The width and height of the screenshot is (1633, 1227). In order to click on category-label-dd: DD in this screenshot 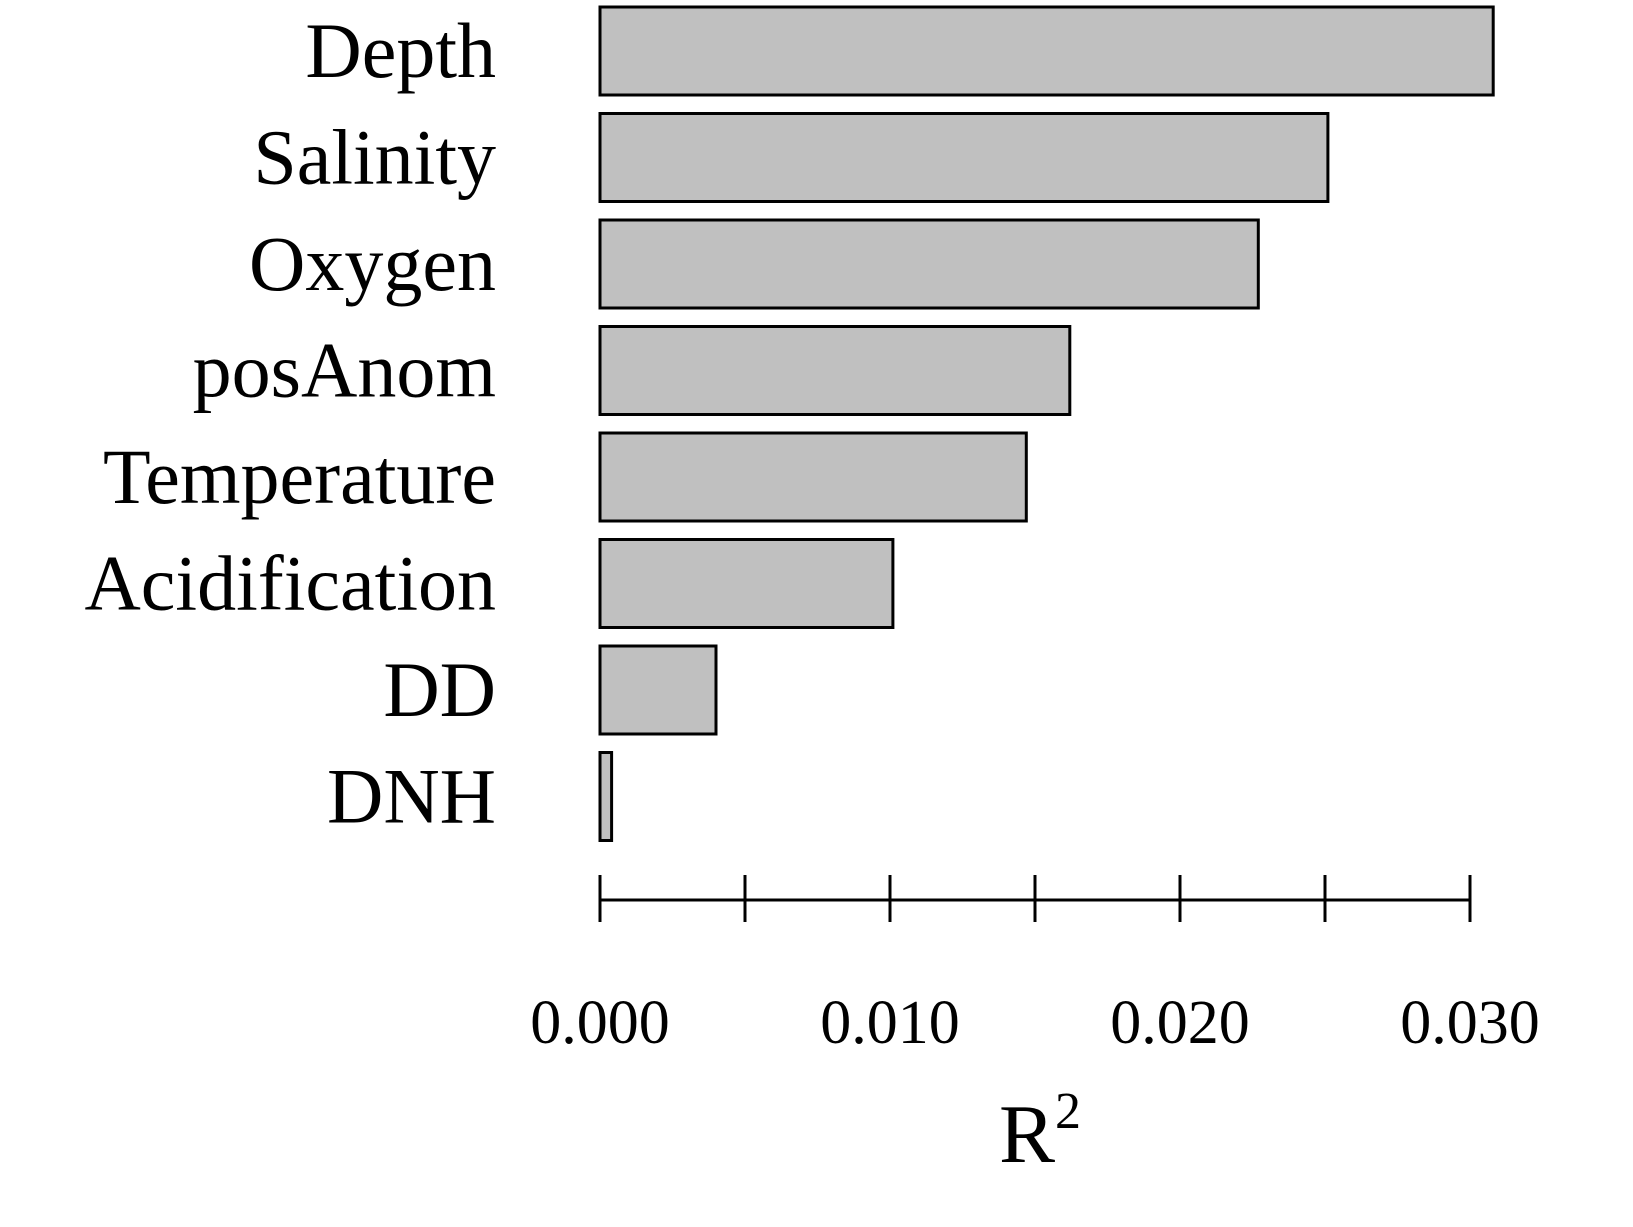, I will do `click(439, 689)`.